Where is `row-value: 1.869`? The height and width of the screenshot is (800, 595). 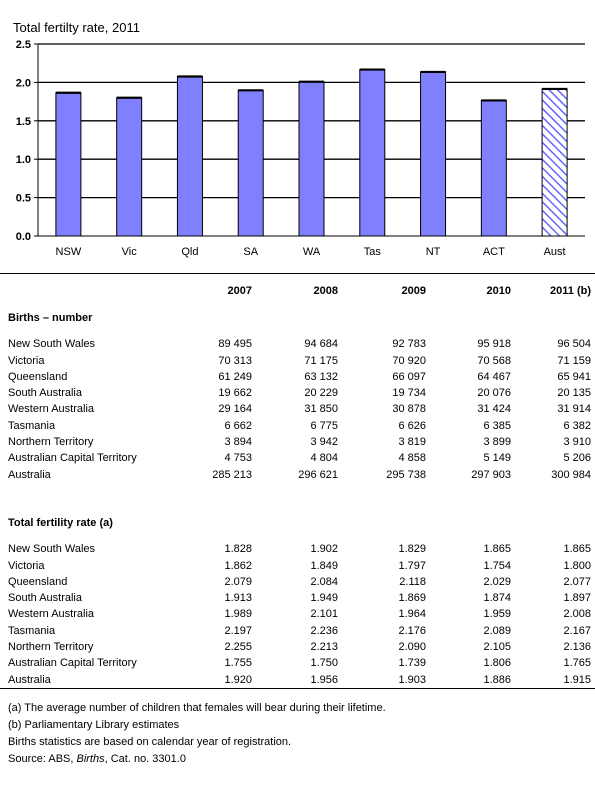
row-value: 1.869 is located at coordinates (412, 598).